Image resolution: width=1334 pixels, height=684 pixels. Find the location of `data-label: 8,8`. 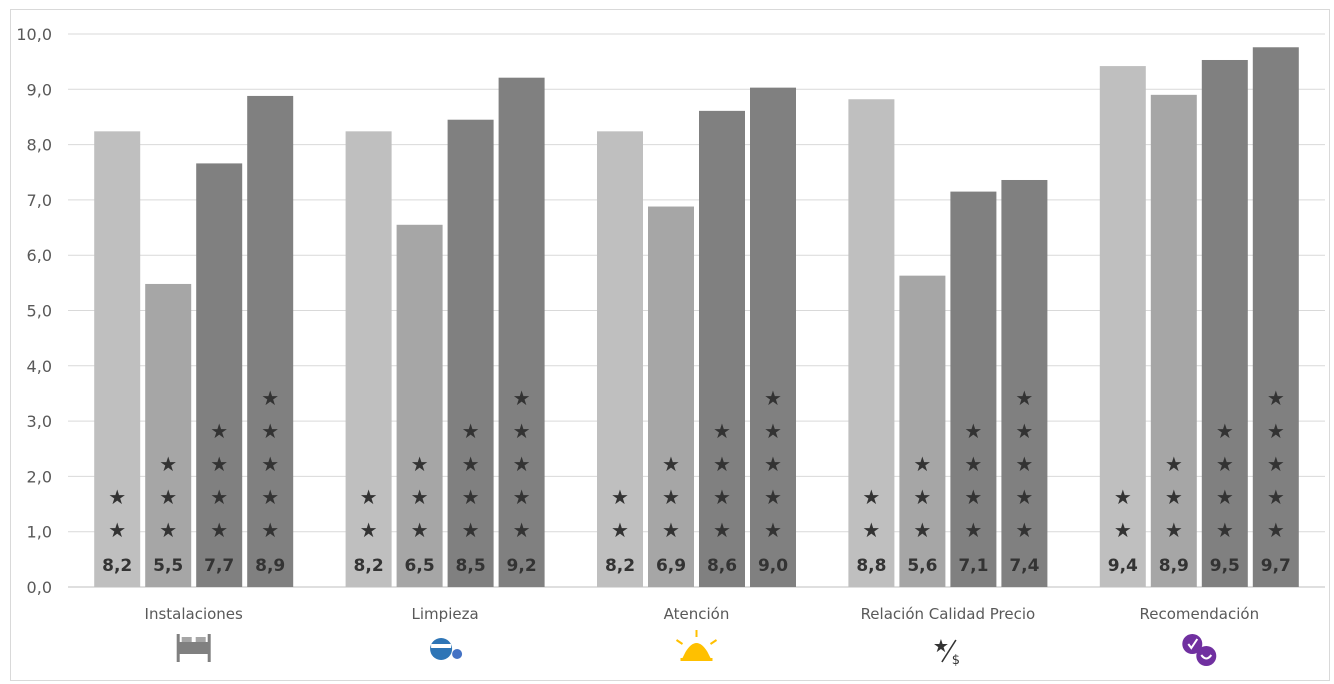

data-label: 8,8 is located at coordinates (871, 566).